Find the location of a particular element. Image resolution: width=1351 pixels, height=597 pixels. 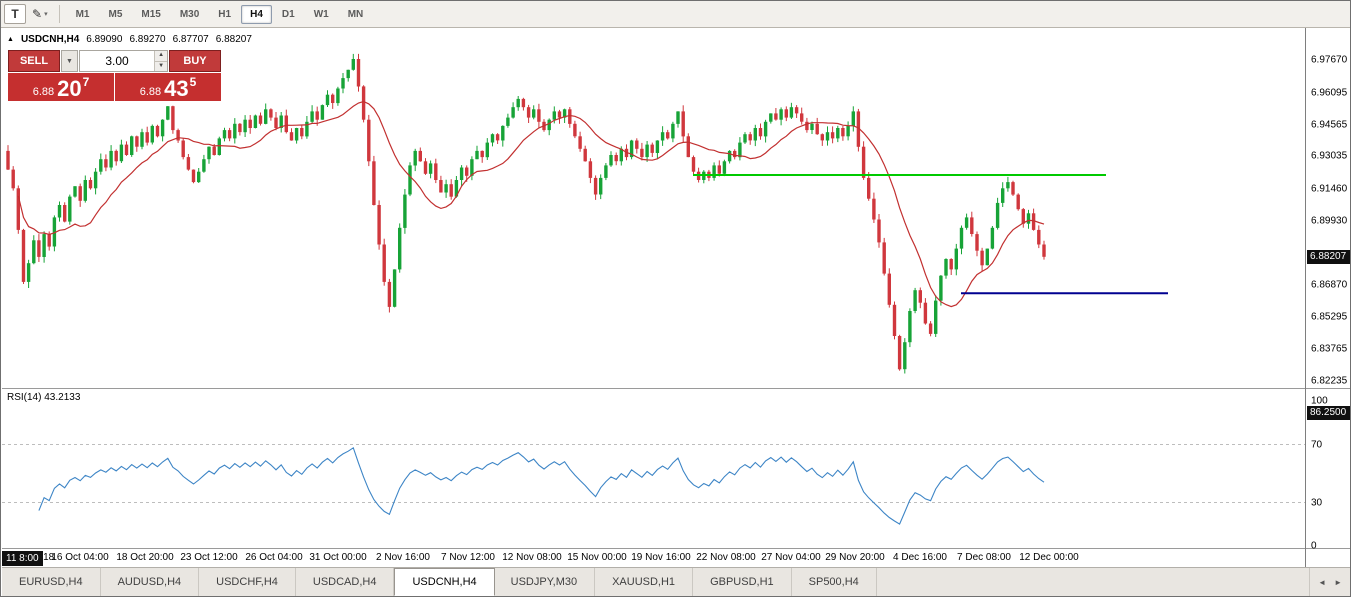

price-axis-label: 6.82235 is located at coordinates (1329, 381).